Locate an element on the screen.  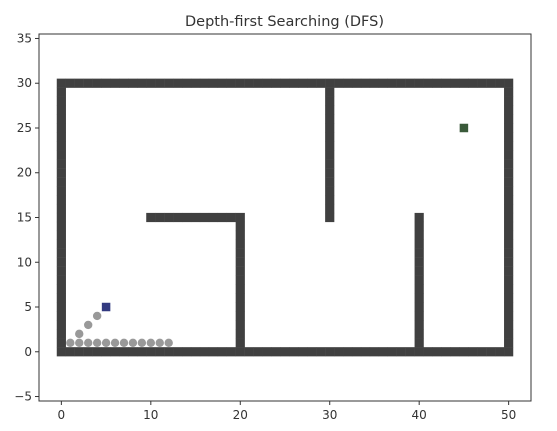
goal-marker is located at coordinates (464, 128).